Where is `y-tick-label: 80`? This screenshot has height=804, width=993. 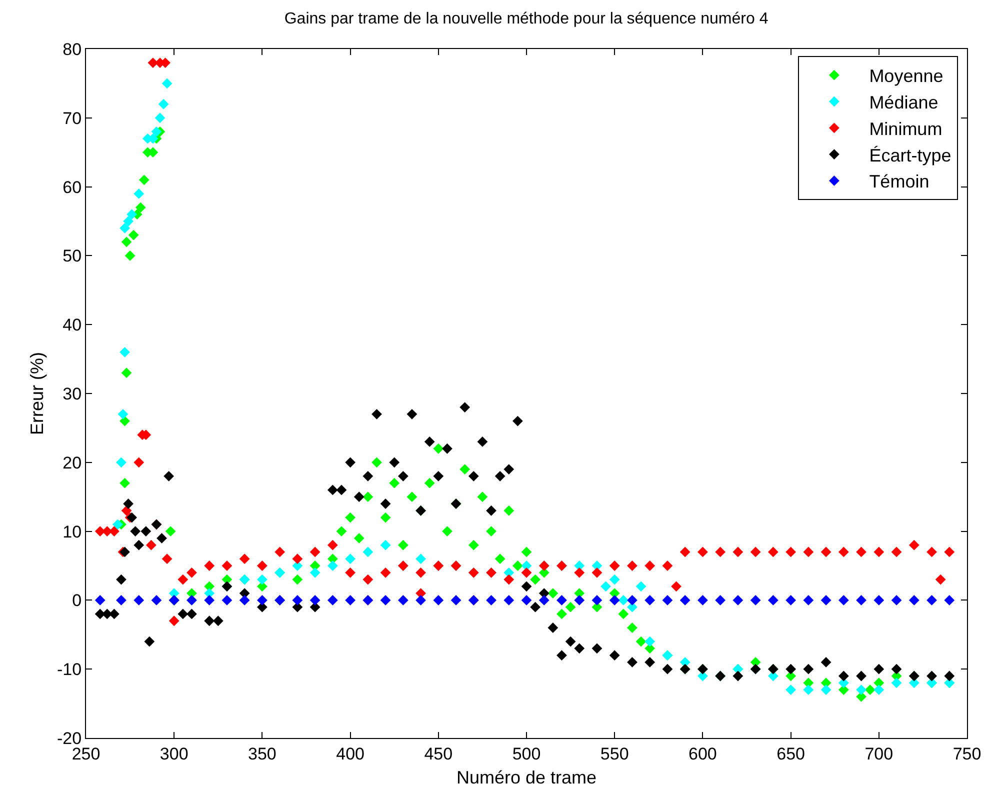 y-tick-label: 80 is located at coordinates (72, 49).